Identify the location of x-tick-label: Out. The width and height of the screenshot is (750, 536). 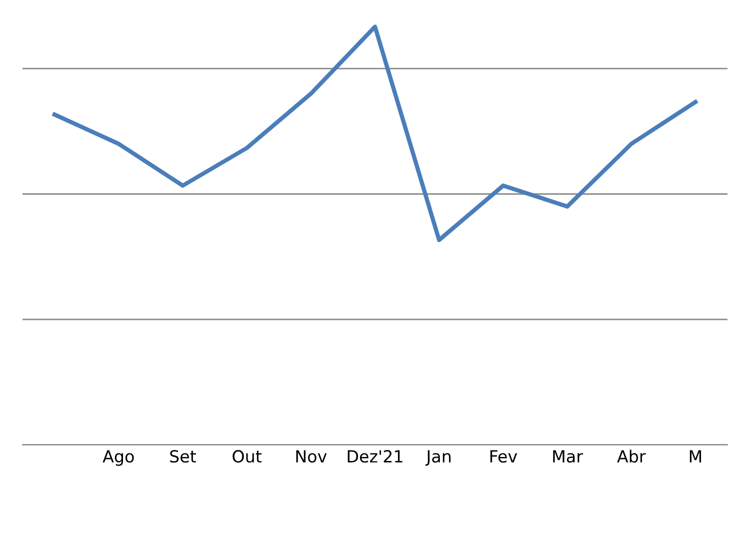
(247, 456).